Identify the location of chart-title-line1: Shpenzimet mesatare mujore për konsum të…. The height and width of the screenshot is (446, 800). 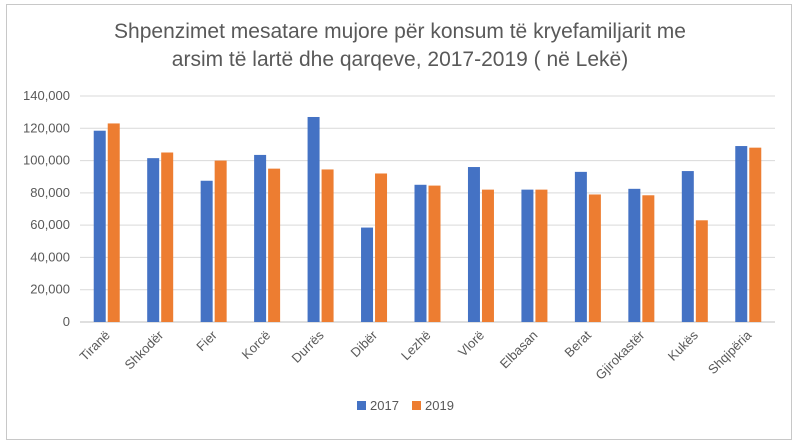
(400, 31).